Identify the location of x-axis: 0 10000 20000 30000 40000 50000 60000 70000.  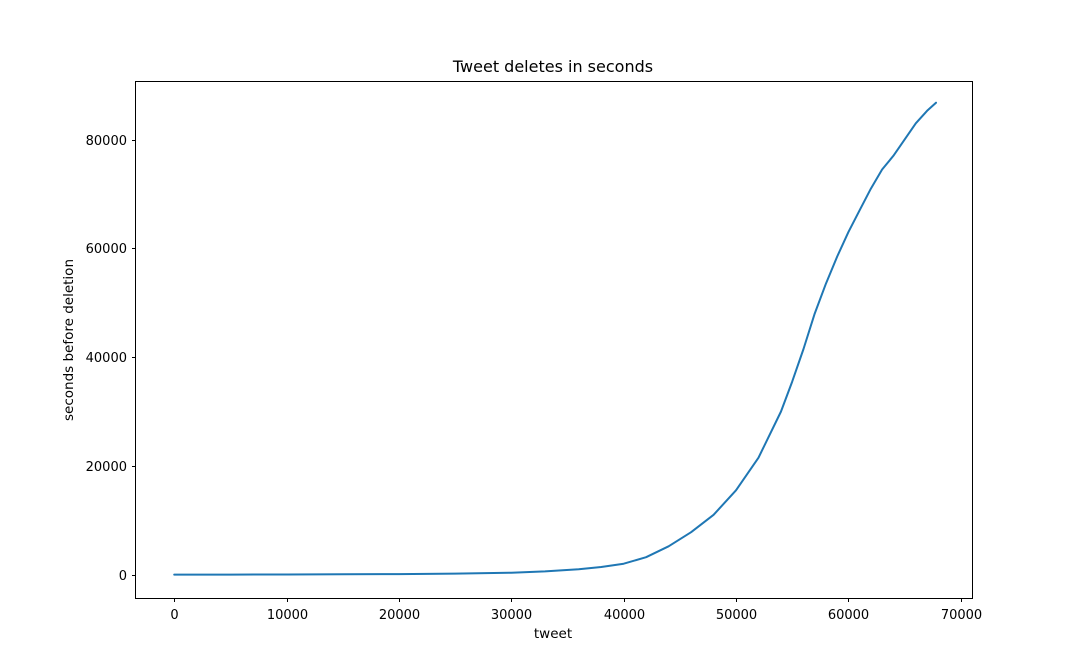
(576, 610).